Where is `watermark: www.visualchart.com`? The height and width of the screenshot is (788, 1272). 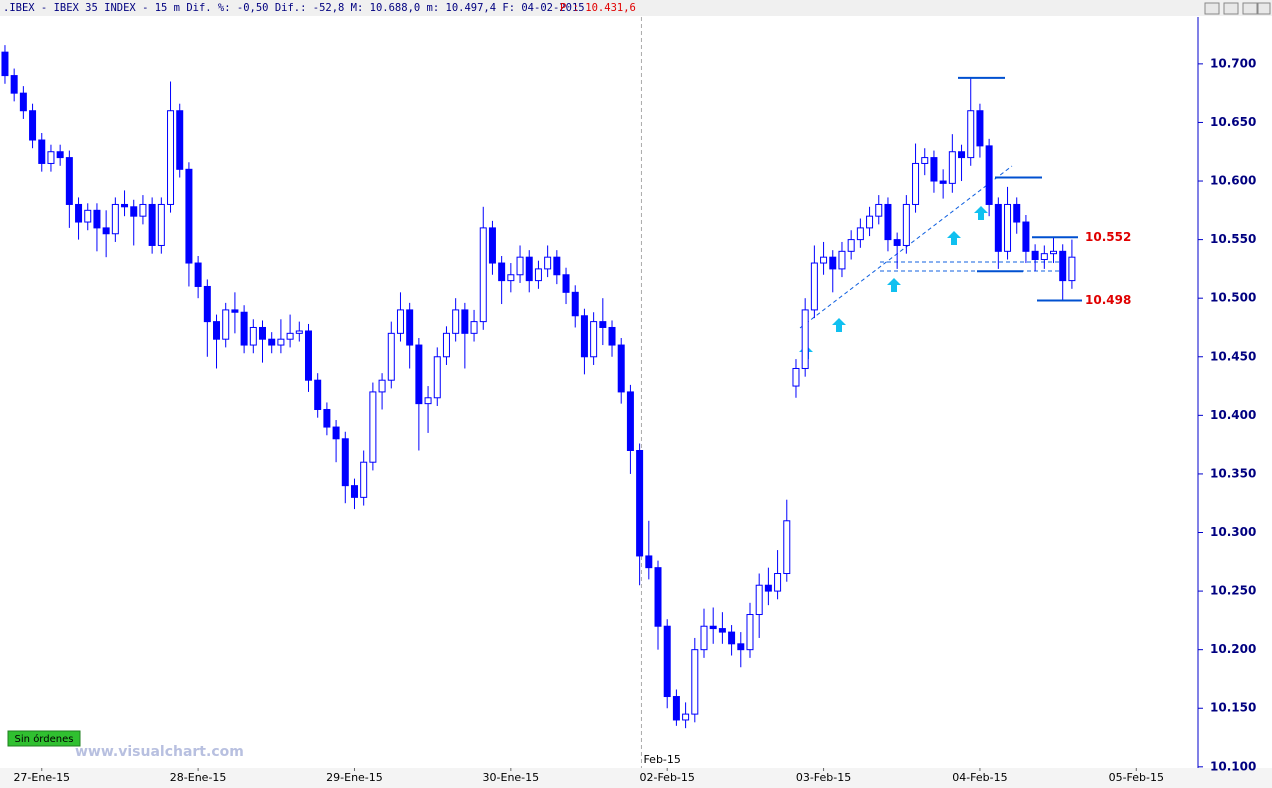 watermark: www.visualchart.com is located at coordinates (159, 752).